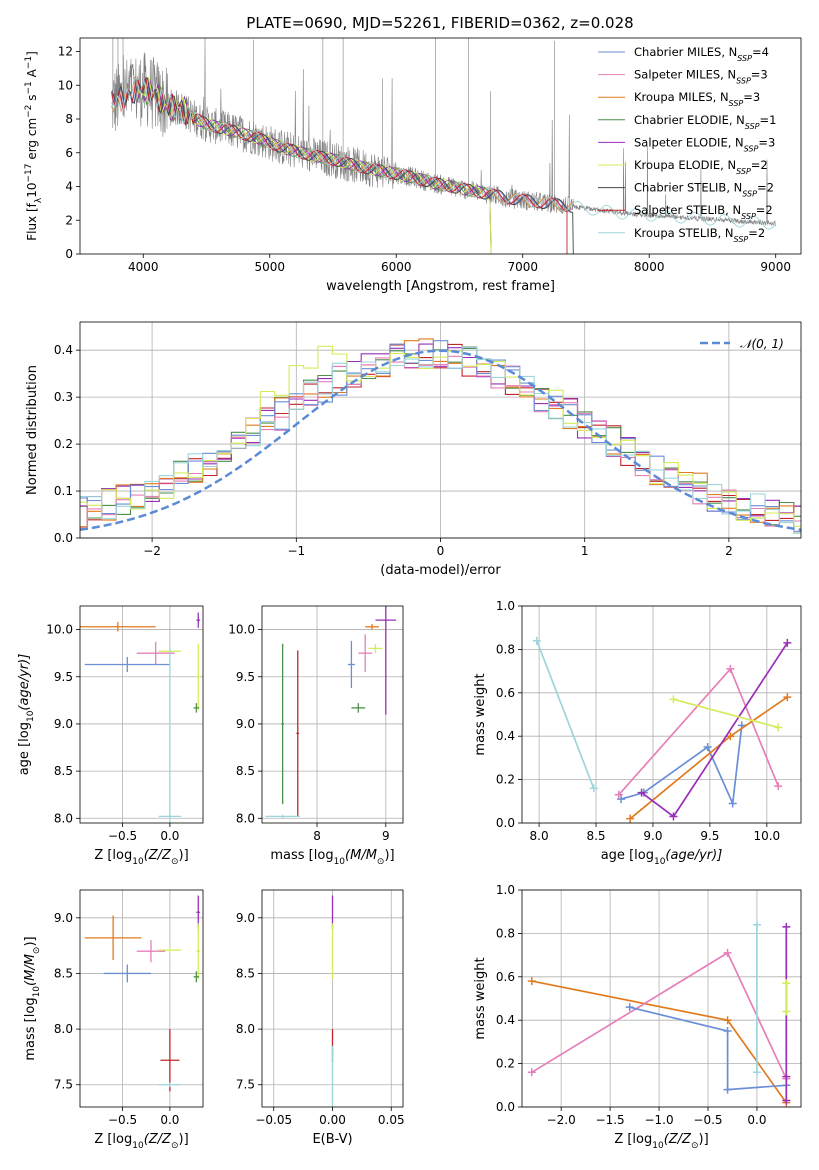  I want to click on x-axis-label: E(B-V), so click(332, 1139).